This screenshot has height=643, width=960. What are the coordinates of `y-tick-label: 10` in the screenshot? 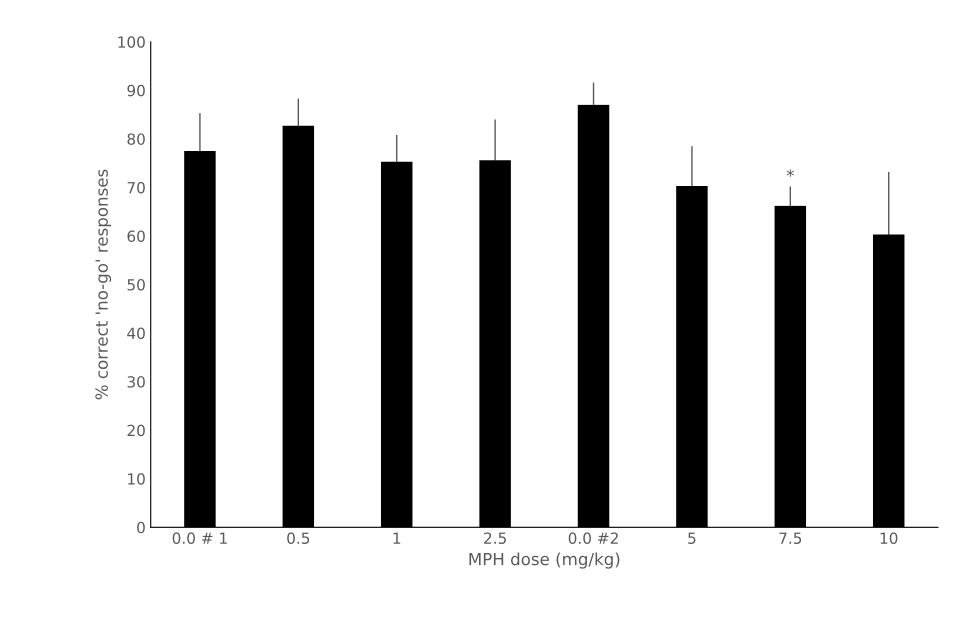 It's located at (136, 479).